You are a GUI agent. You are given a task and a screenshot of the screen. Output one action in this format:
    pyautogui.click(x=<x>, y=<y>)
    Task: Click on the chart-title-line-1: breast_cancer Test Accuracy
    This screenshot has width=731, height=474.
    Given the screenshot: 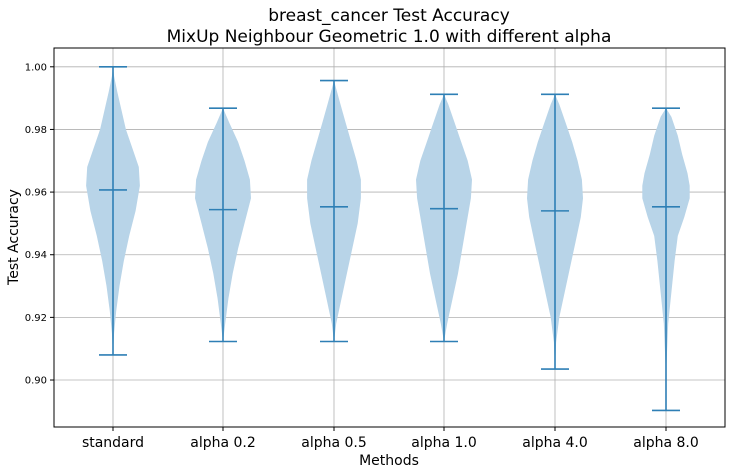 What is the action you would take?
    pyautogui.click(x=389, y=16)
    